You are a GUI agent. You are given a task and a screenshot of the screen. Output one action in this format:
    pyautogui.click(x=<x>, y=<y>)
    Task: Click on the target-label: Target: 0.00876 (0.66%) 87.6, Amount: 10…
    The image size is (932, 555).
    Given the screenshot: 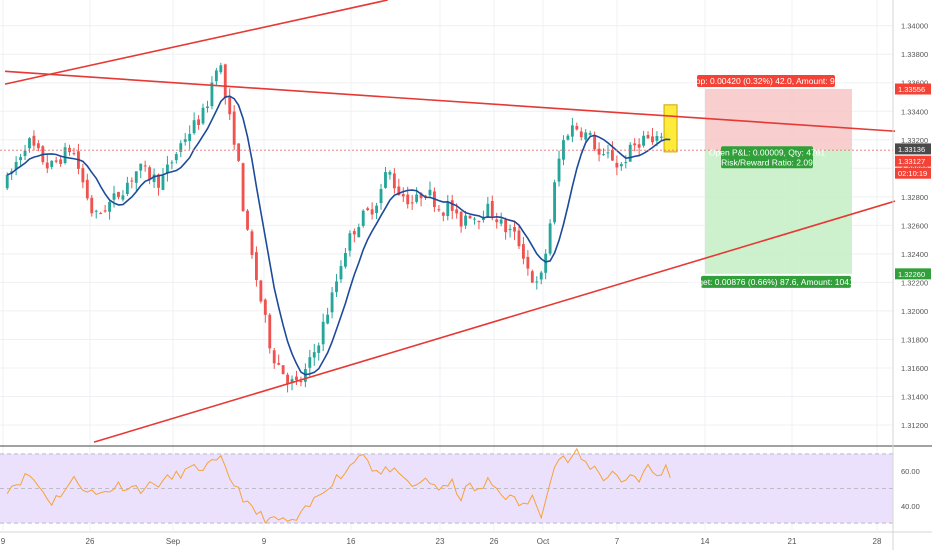 What is the action you would take?
    pyautogui.click(x=776, y=281)
    